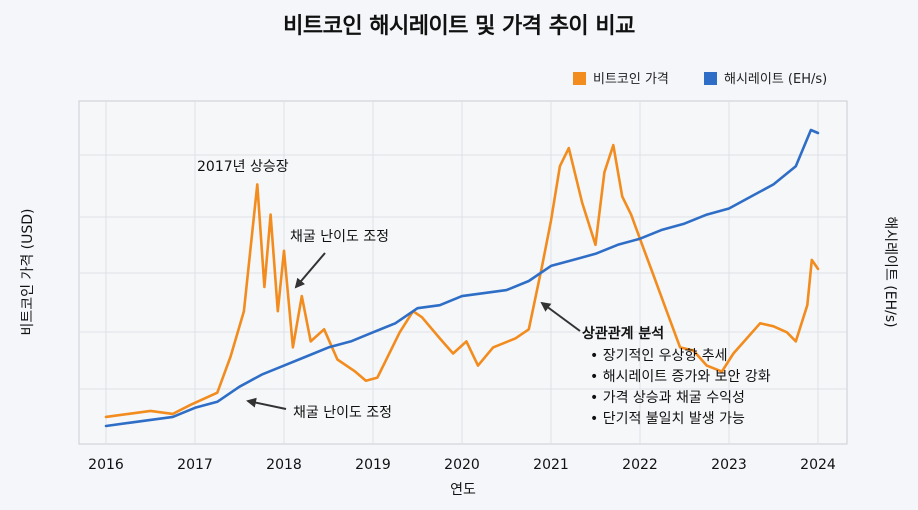 Image resolution: width=918 pixels, height=510 pixels. Describe the element at coordinates (890, 271) in the screenshot. I see `y-axis-right-title: 해시레이트 (EH/s)` at that location.